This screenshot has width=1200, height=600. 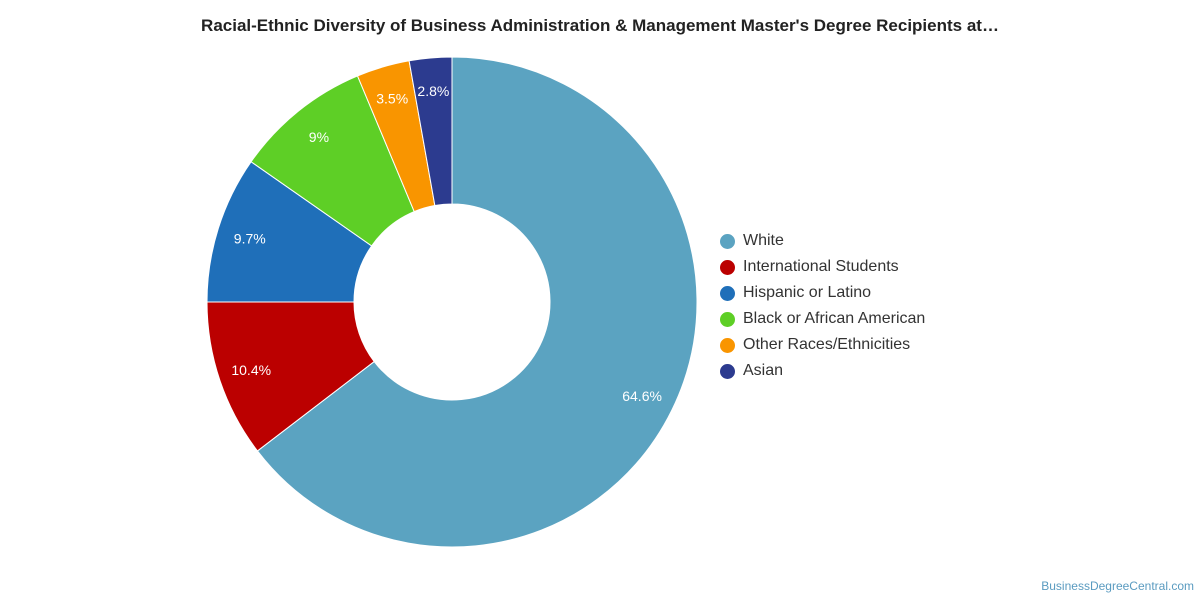 I want to click on legend-item: Black or African American, so click(x=822, y=319).